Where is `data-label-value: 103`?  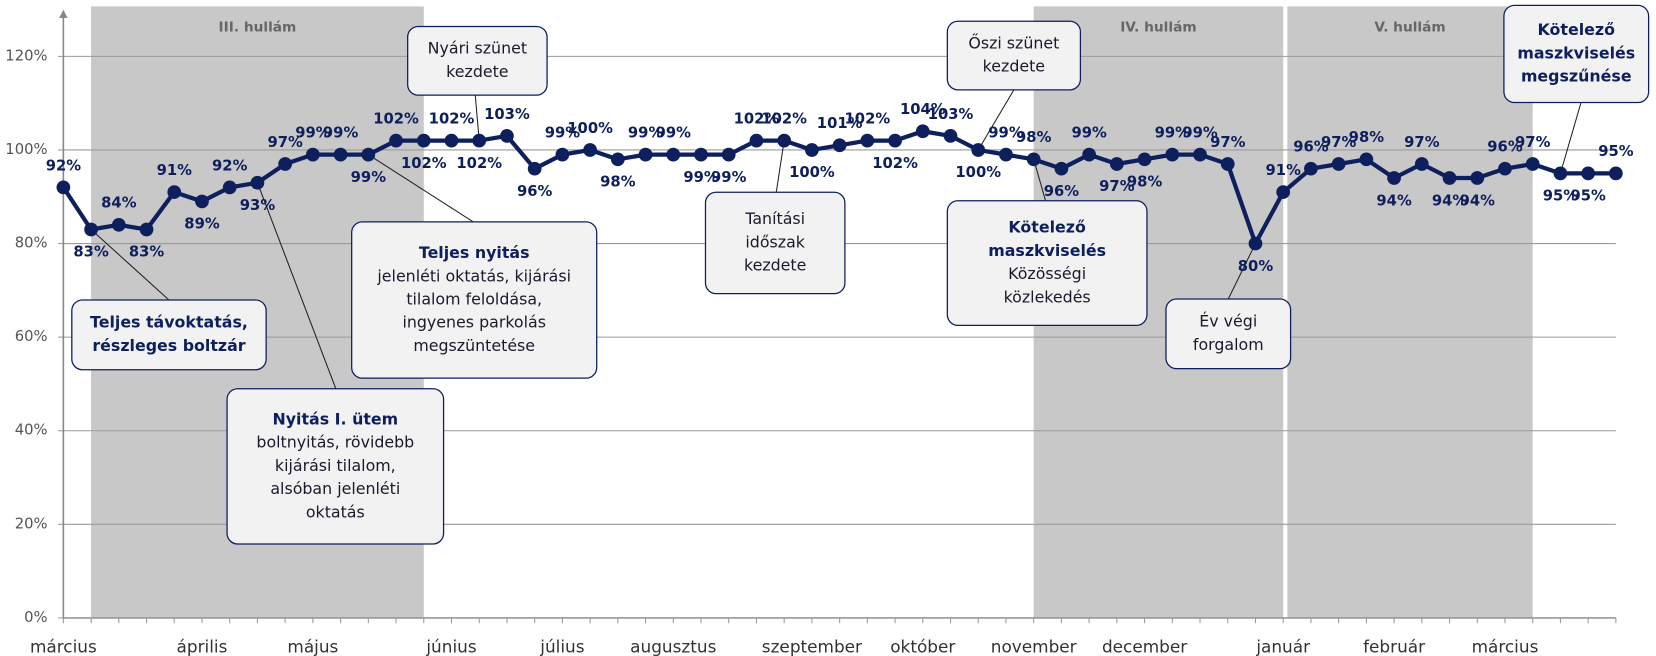
data-label-value: 103 is located at coordinates (943, 114).